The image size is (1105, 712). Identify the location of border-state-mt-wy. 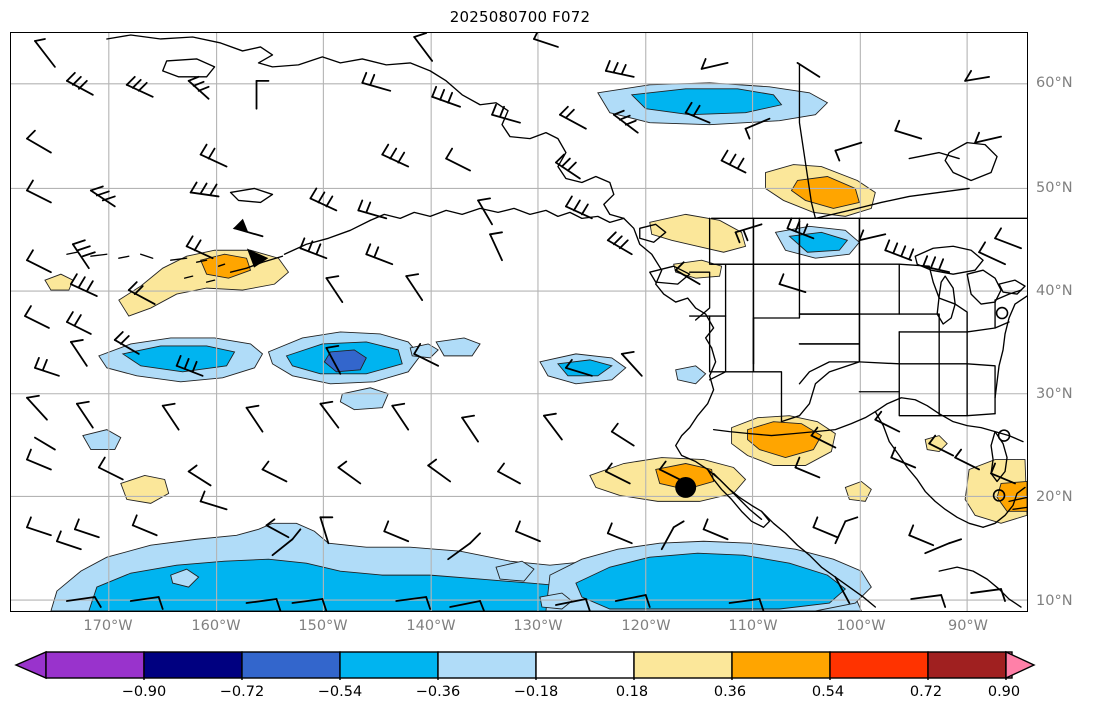
(731, 241).